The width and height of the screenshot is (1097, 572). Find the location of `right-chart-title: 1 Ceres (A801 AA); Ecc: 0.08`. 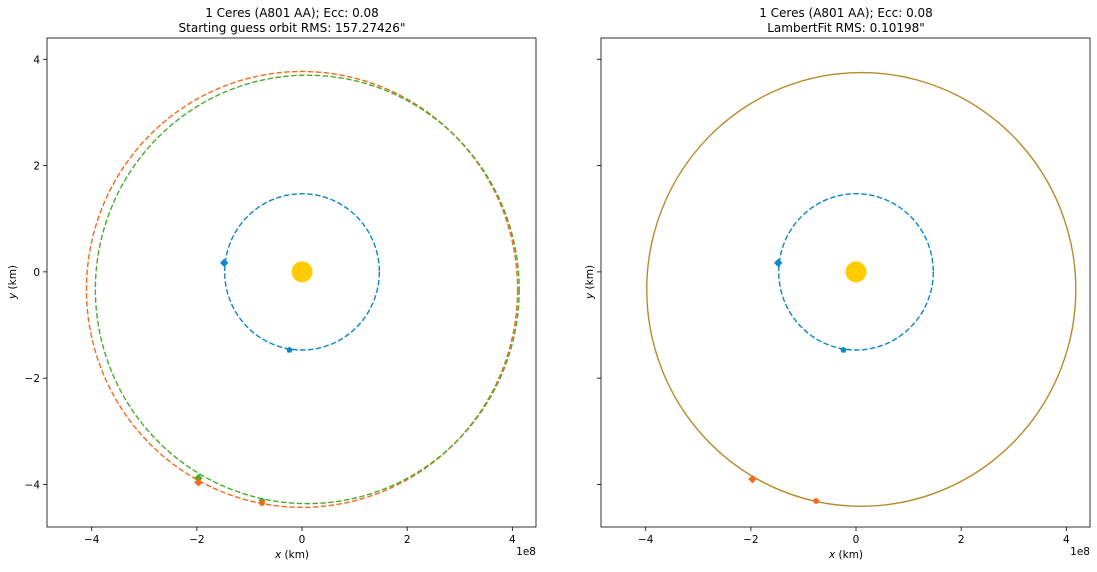

right-chart-title: 1 Ceres (A801 AA); Ecc: 0.08 is located at coordinates (846, 13).